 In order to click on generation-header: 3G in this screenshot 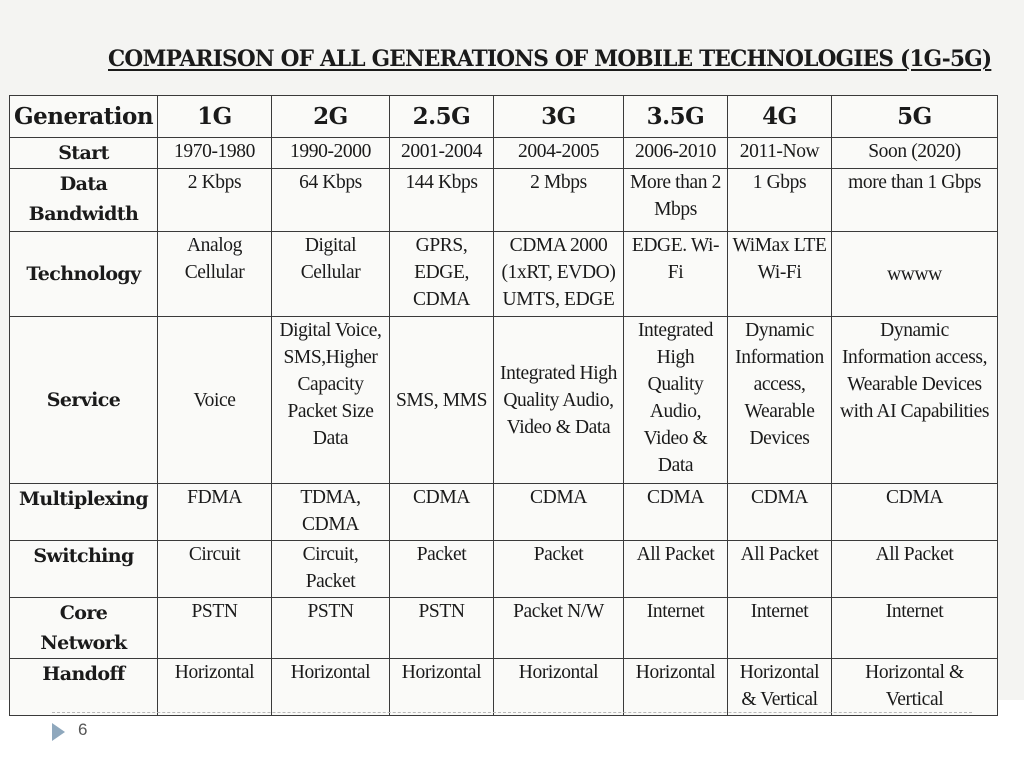, I will do `click(558, 116)`.